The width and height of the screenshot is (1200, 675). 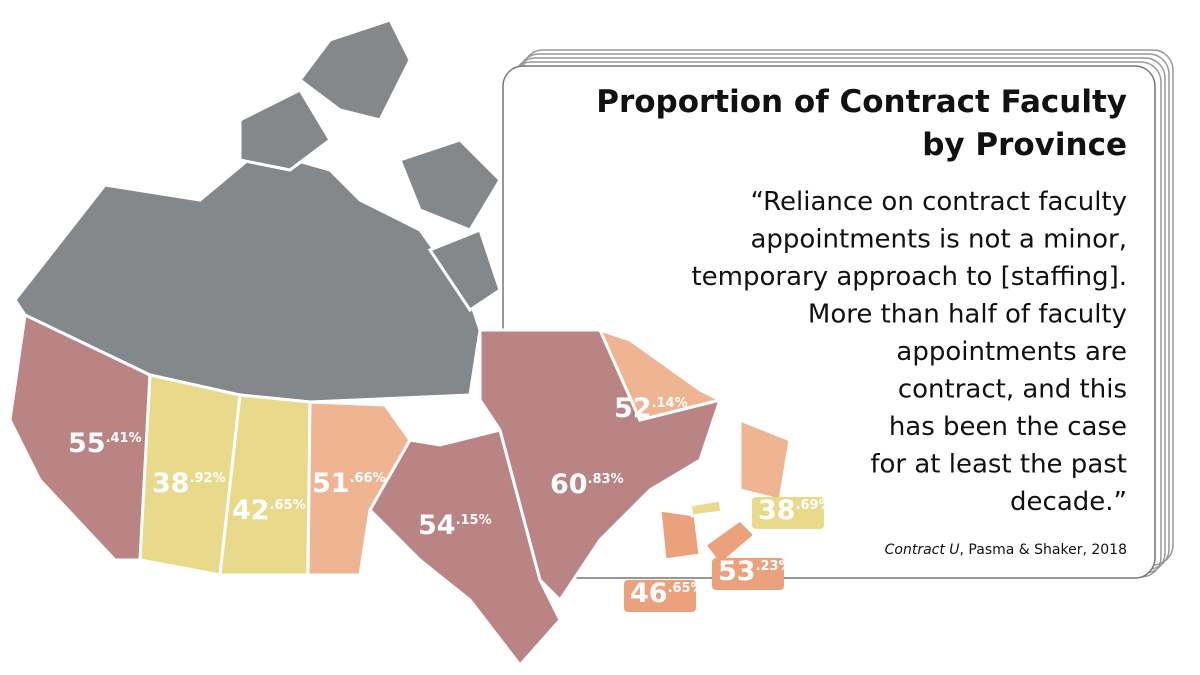 I want to click on province-label: 42.65%, so click(x=269, y=510).